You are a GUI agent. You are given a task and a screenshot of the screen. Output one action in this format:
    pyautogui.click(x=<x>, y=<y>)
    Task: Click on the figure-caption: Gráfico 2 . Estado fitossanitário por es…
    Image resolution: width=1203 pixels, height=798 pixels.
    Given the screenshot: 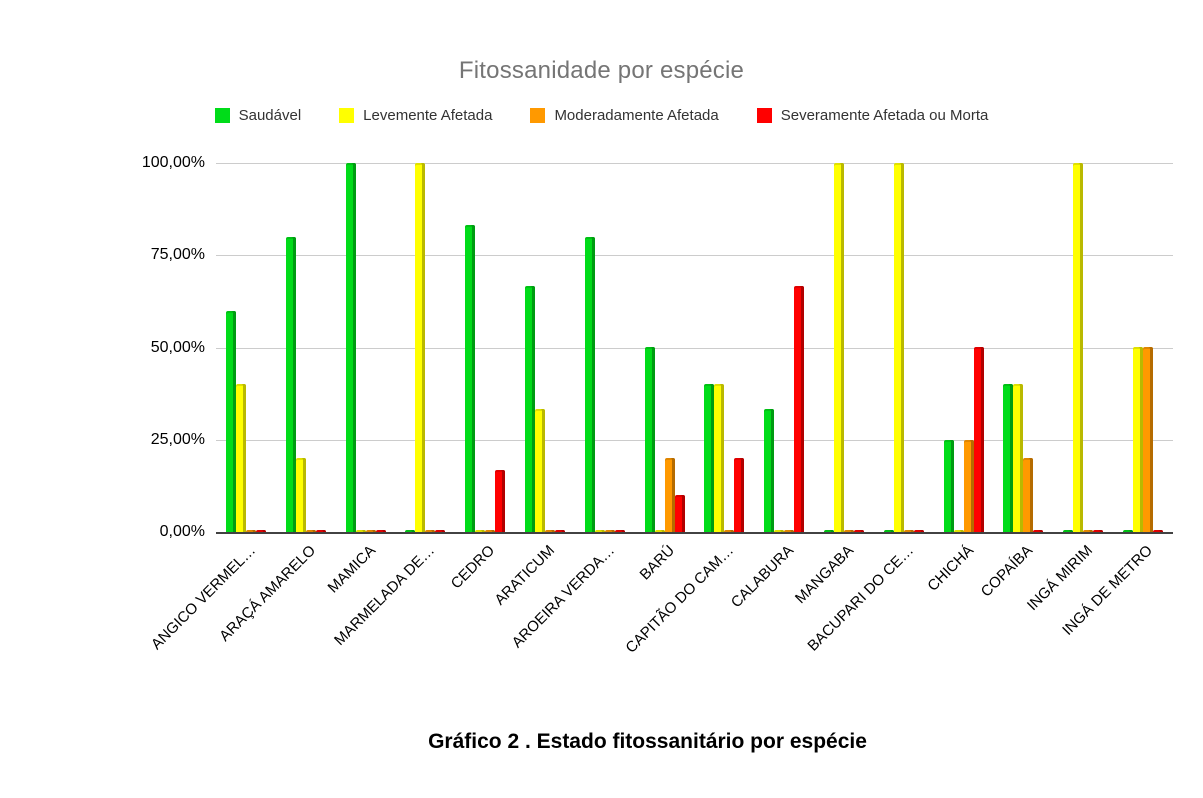 What is the action you would take?
    pyautogui.click(x=647, y=741)
    